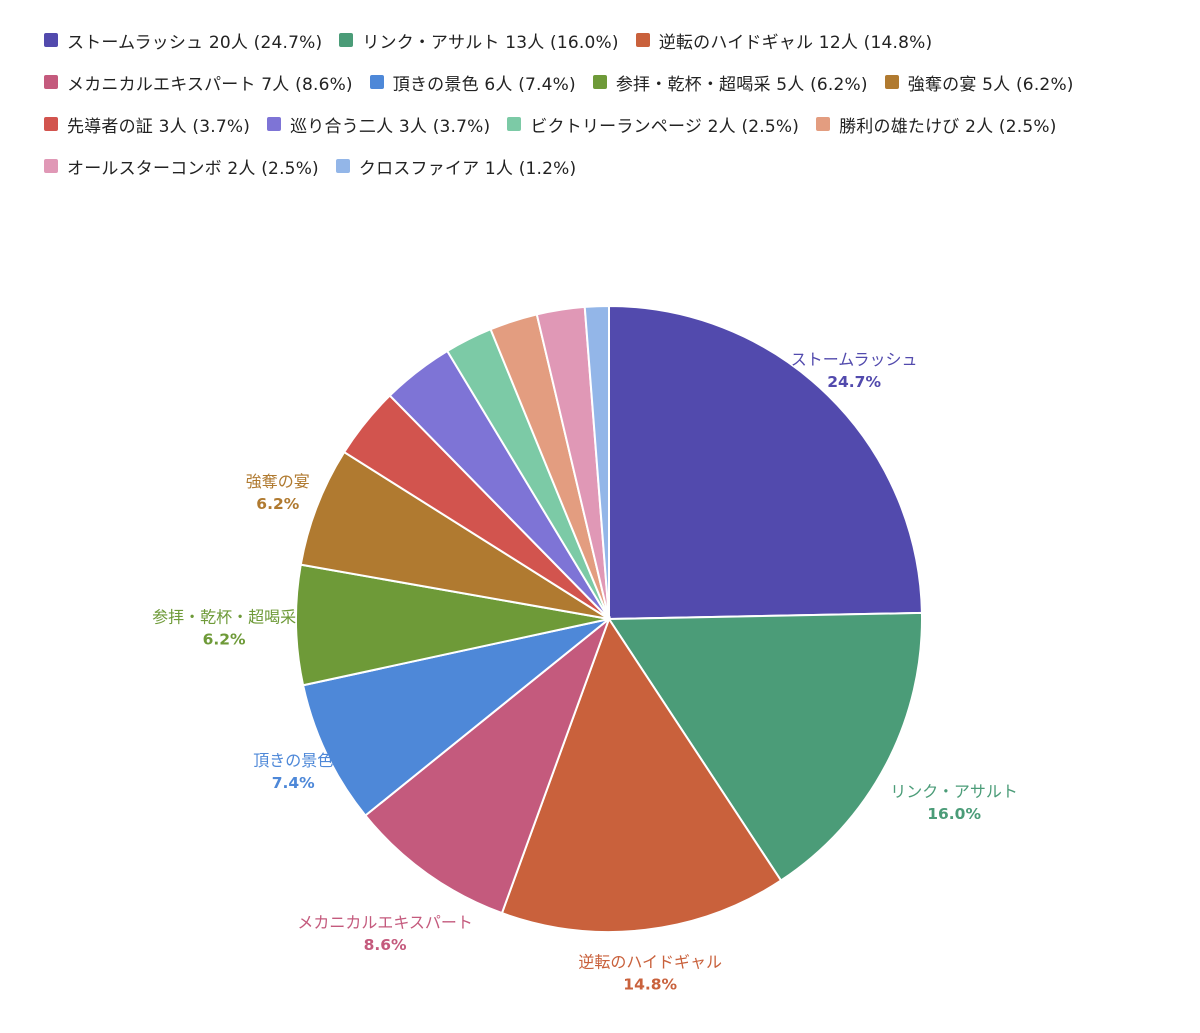  I want to click on legend-item: 巡り合う二人 3人 (3.7%), so click(378, 124).